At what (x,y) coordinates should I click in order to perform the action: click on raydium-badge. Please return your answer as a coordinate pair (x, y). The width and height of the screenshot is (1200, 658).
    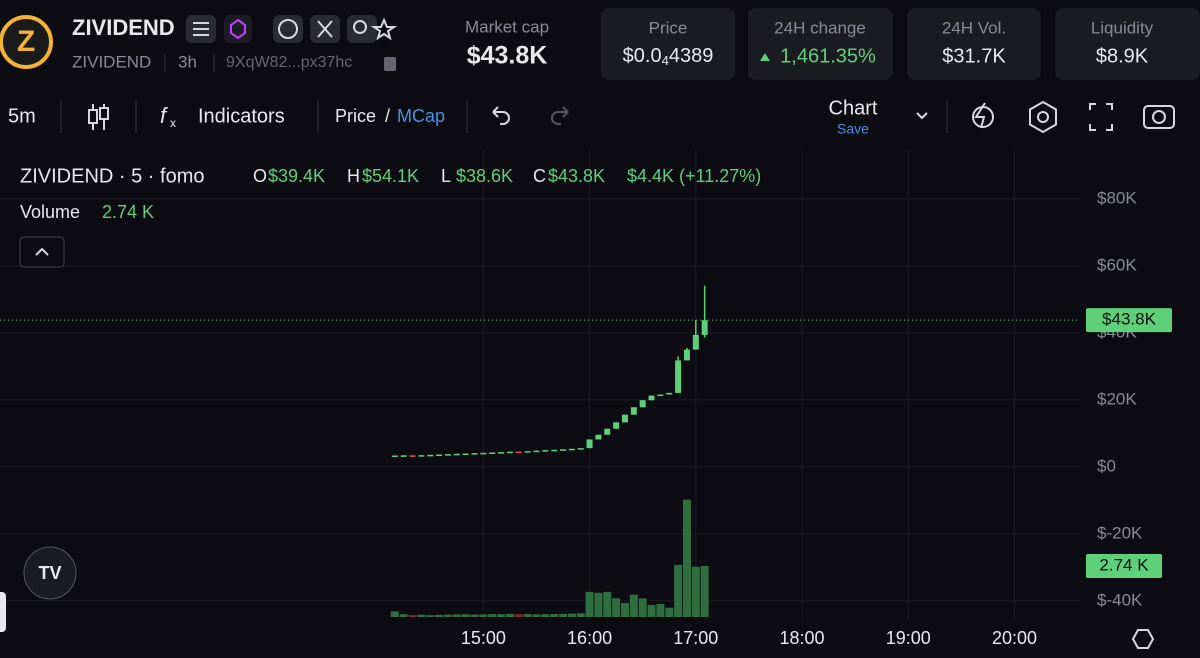
    Looking at the image, I should click on (238, 29).